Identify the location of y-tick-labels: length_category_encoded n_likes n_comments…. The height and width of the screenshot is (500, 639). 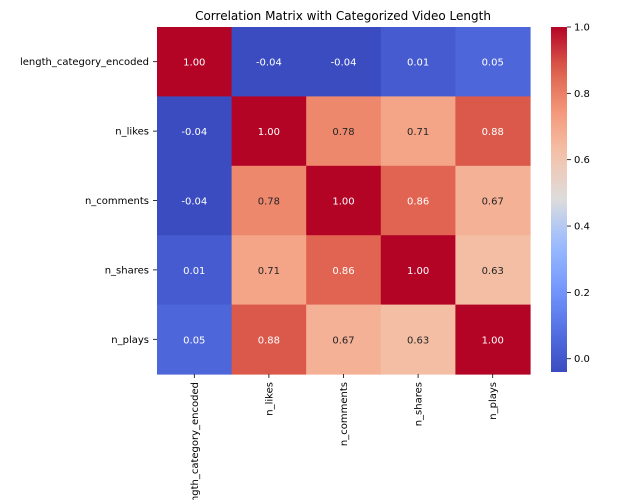
(88, 201).